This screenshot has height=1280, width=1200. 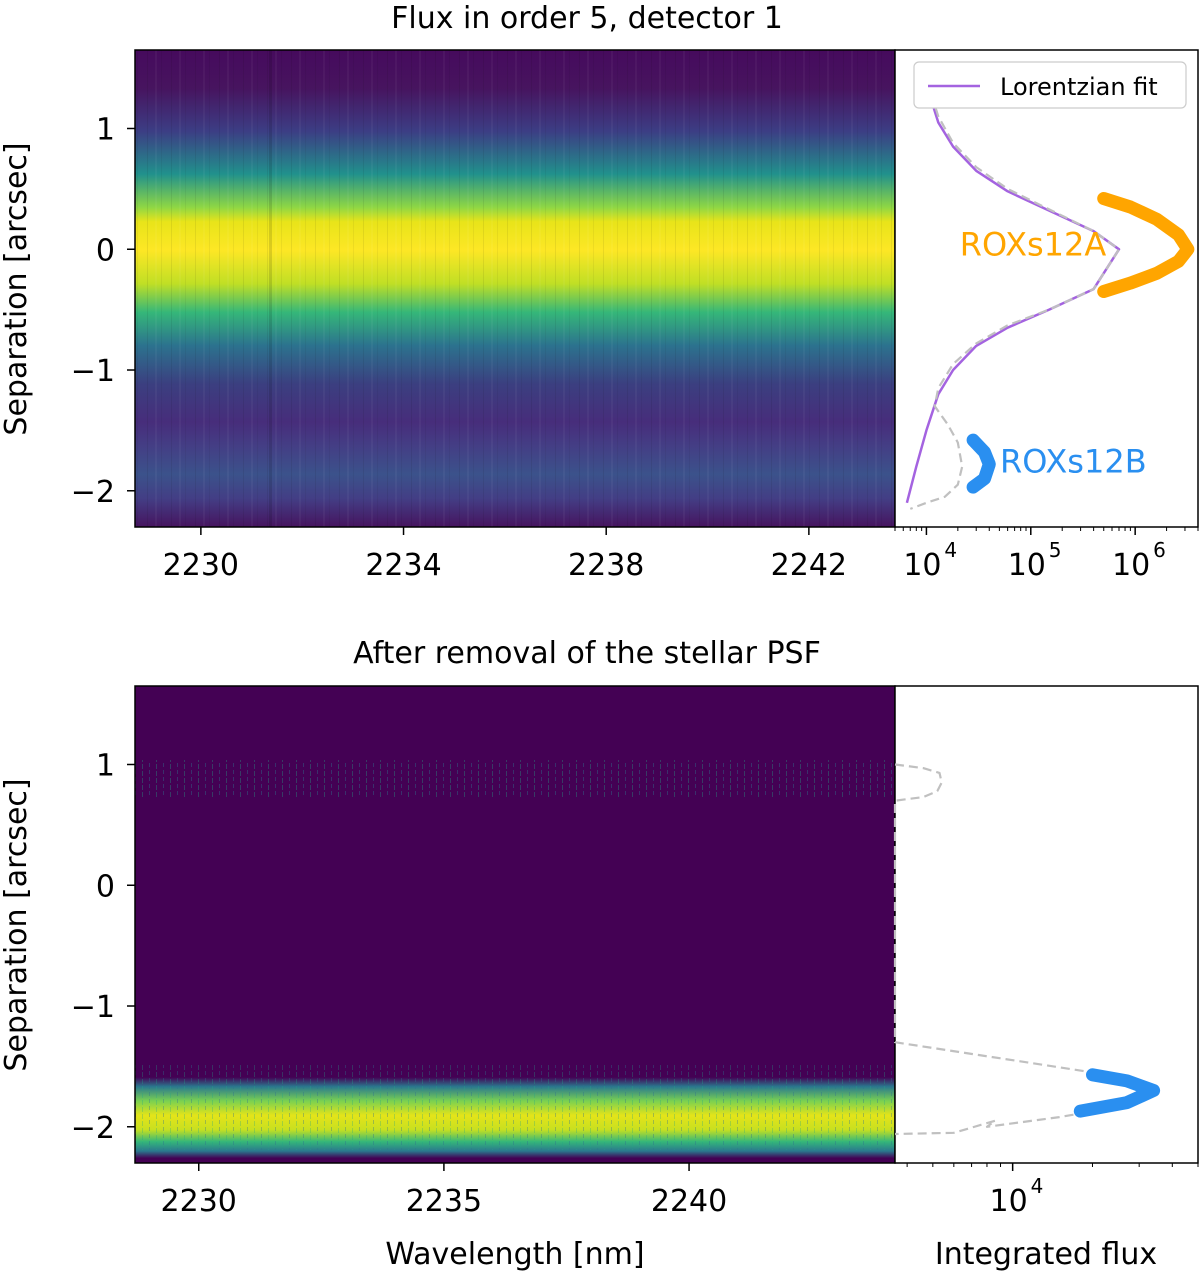 I want to click on legend: Lorentzian fit, so click(x=1050, y=85).